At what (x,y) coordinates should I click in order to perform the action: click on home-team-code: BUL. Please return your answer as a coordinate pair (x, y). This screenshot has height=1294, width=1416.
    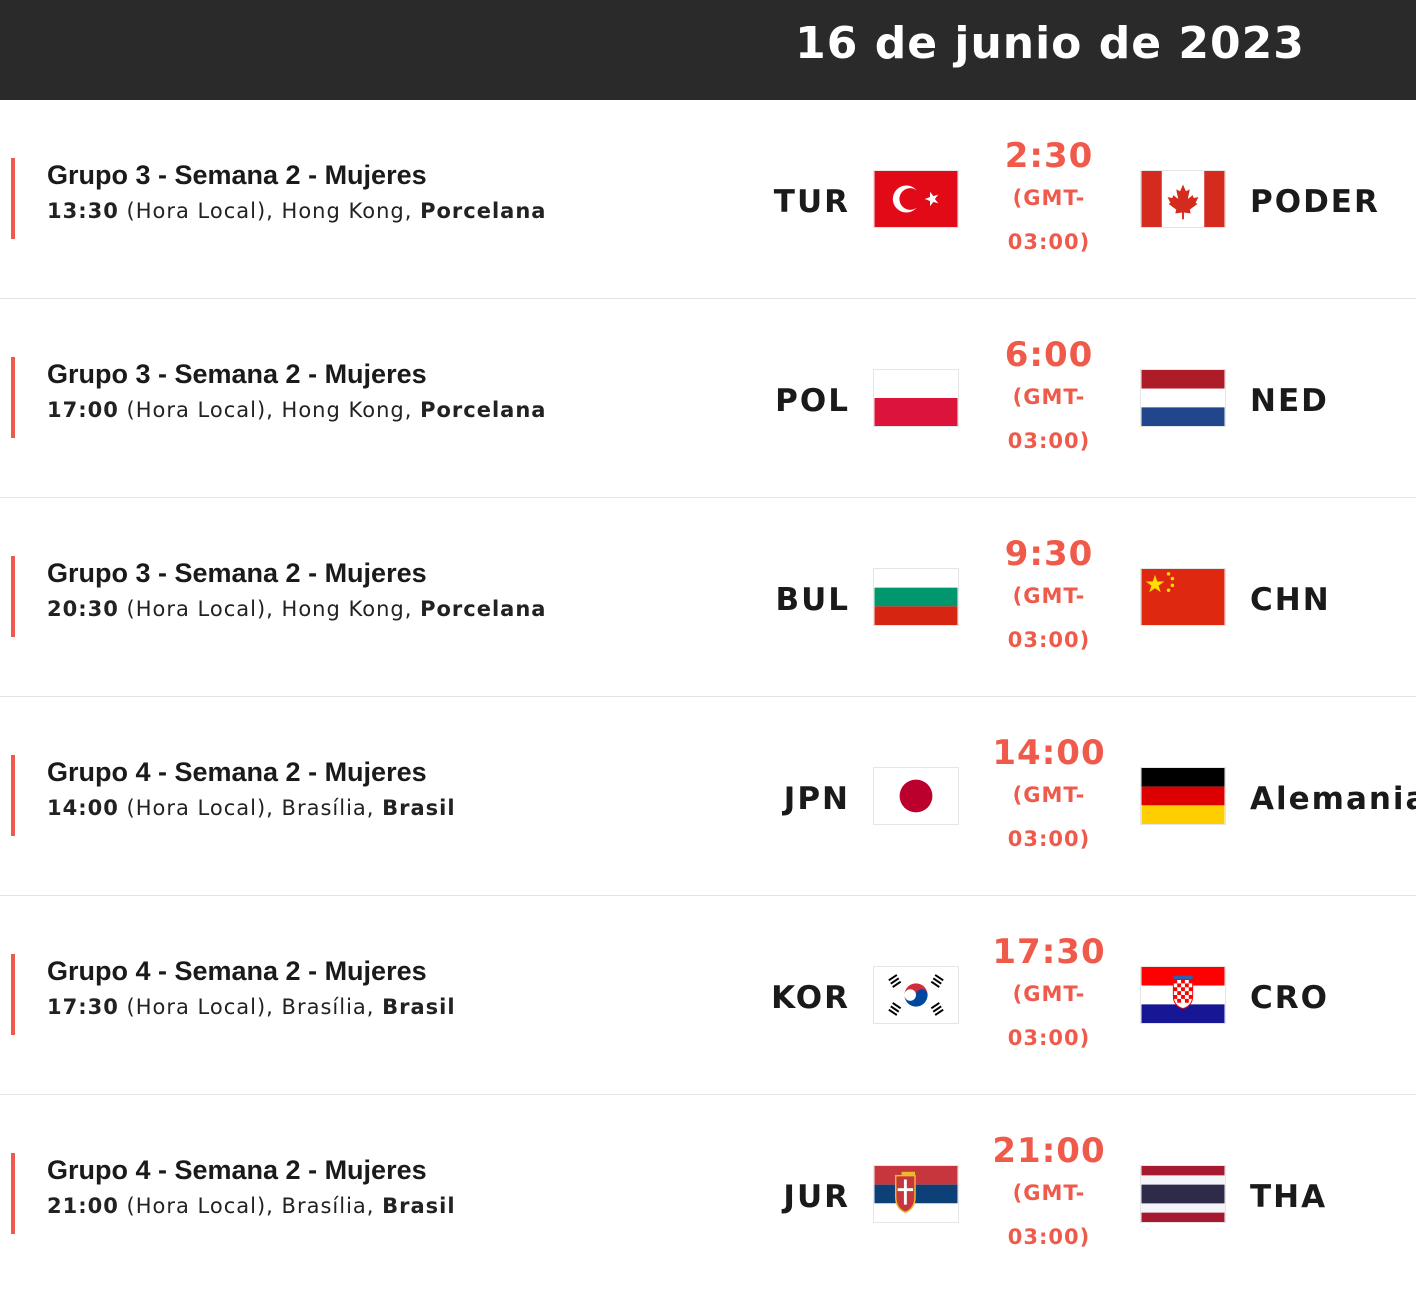
    Looking at the image, I should click on (812, 600).